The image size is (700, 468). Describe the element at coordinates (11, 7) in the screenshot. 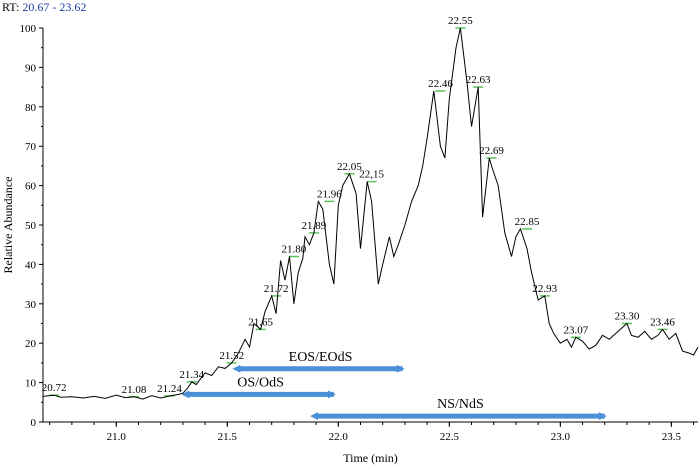

I see `rt-prefix: RT:` at that location.